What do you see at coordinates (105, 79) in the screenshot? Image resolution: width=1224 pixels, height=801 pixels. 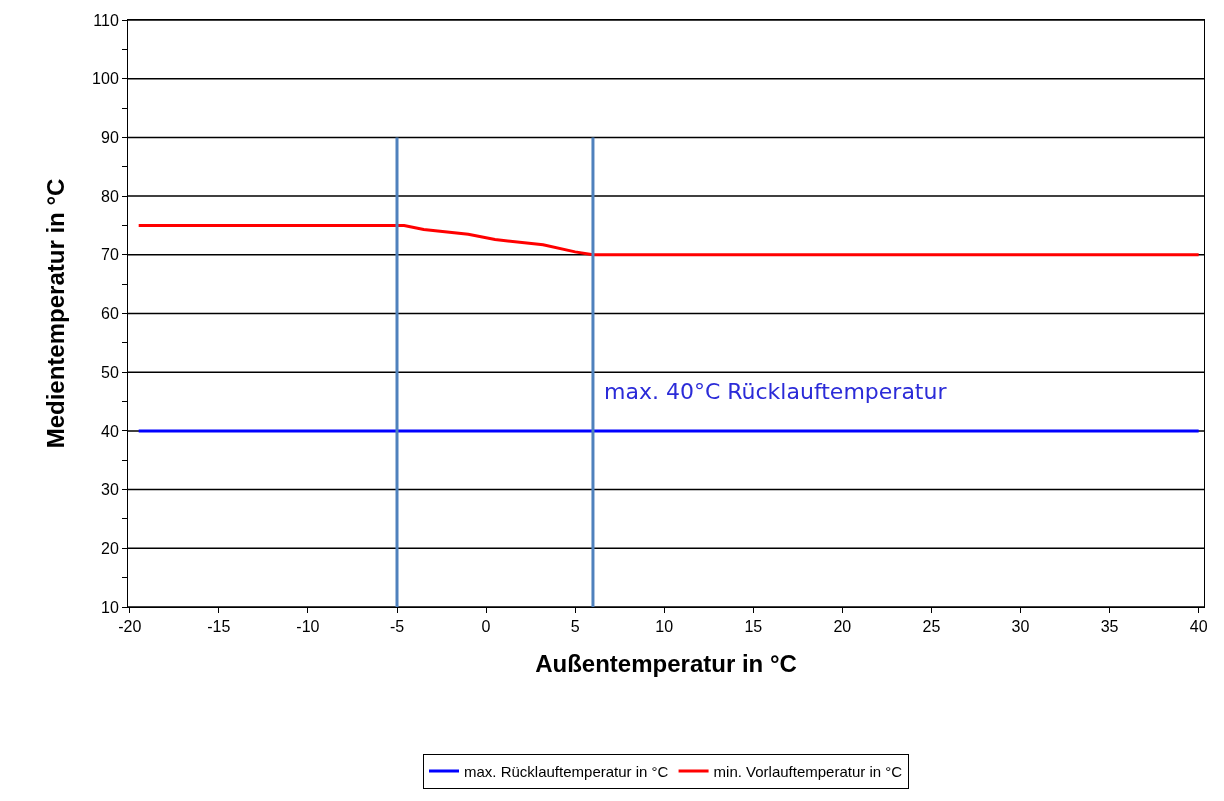 I see `y-tick-label: 100` at bounding box center [105, 79].